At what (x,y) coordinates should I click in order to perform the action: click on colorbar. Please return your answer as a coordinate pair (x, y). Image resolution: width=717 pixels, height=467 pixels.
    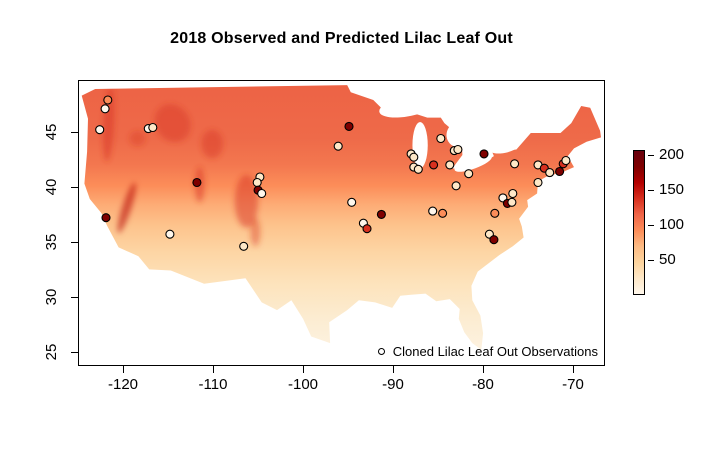
    Looking at the image, I should click on (639, 222).